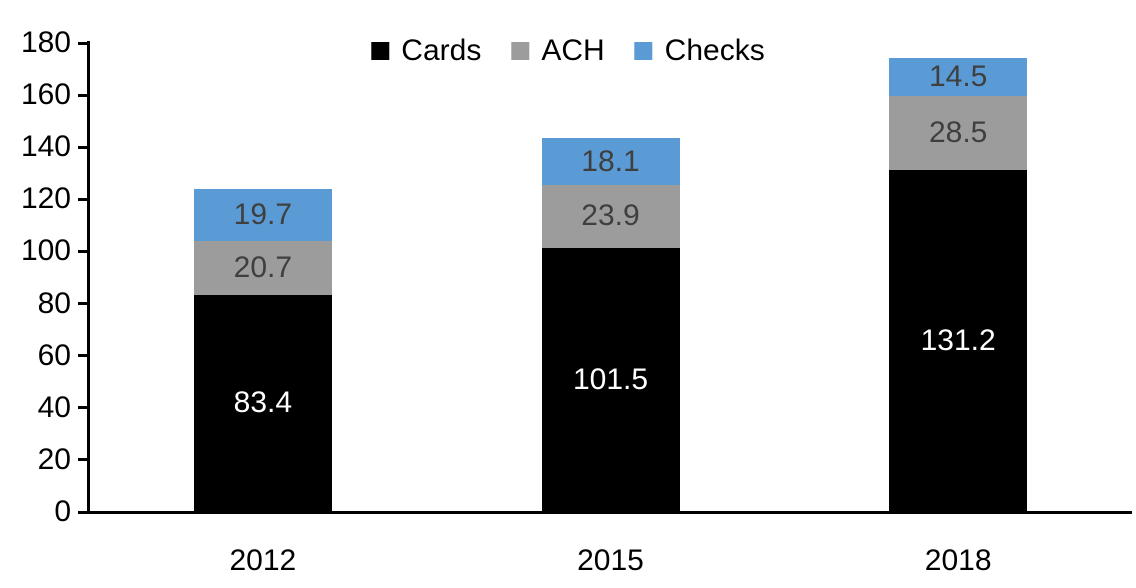  I want to click on x-category-label: 2012, so click(263, 560).